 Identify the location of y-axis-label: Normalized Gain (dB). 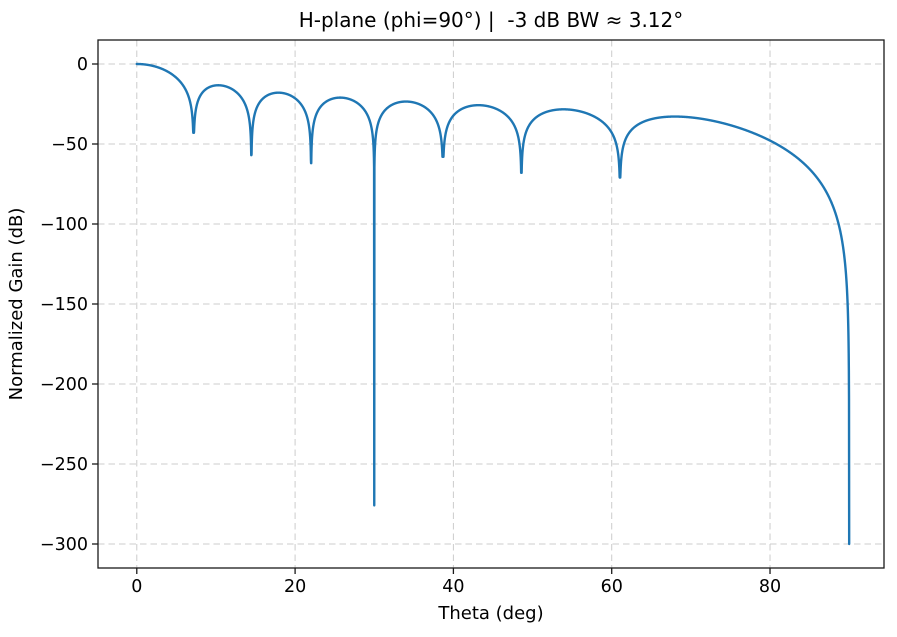
(16, 304).